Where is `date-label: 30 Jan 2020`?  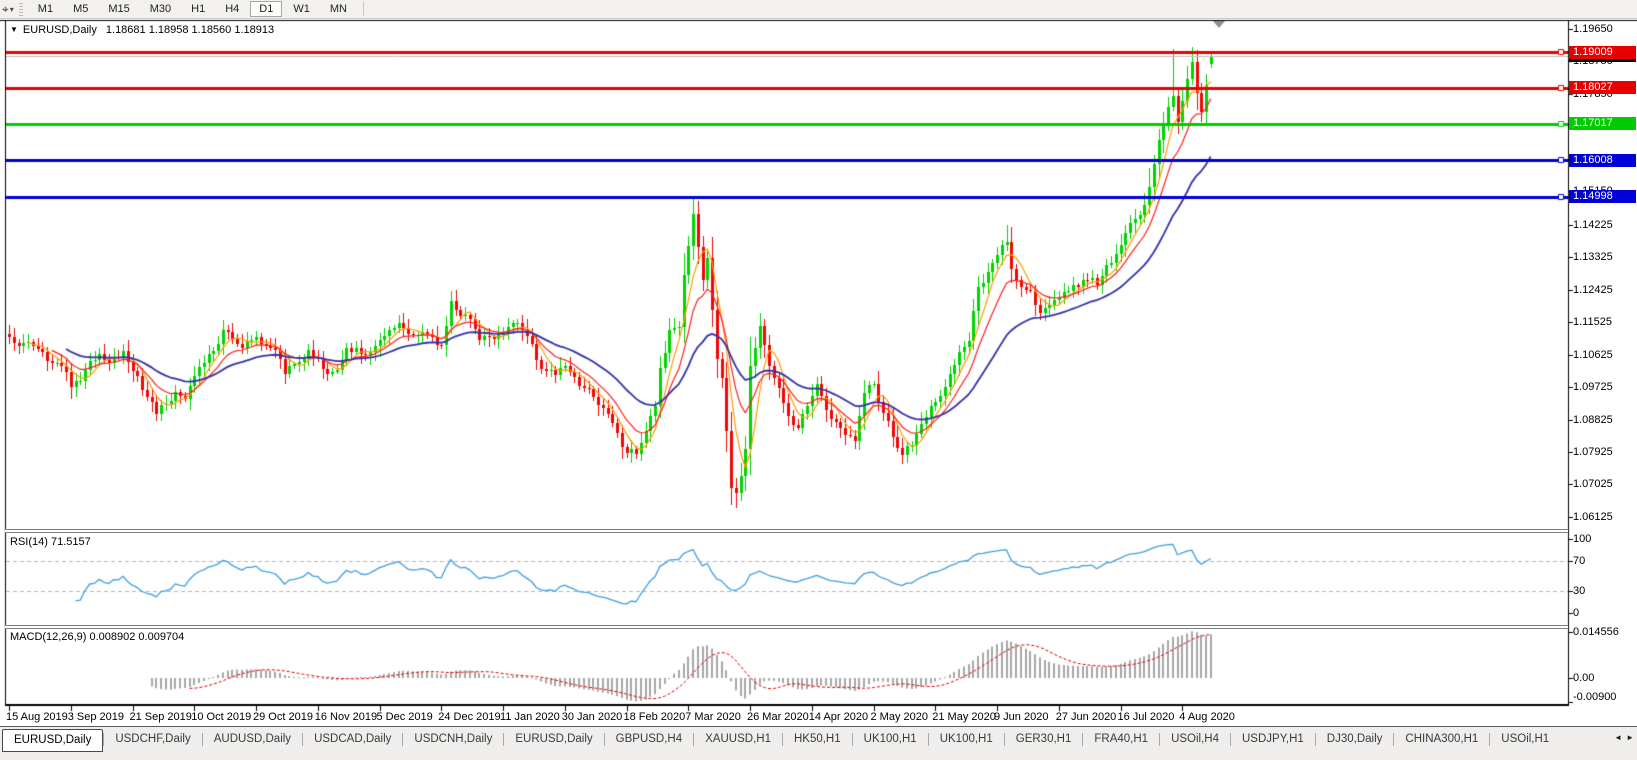 date-label: 30 Jan 2020 is located at coordinates (592, 717).